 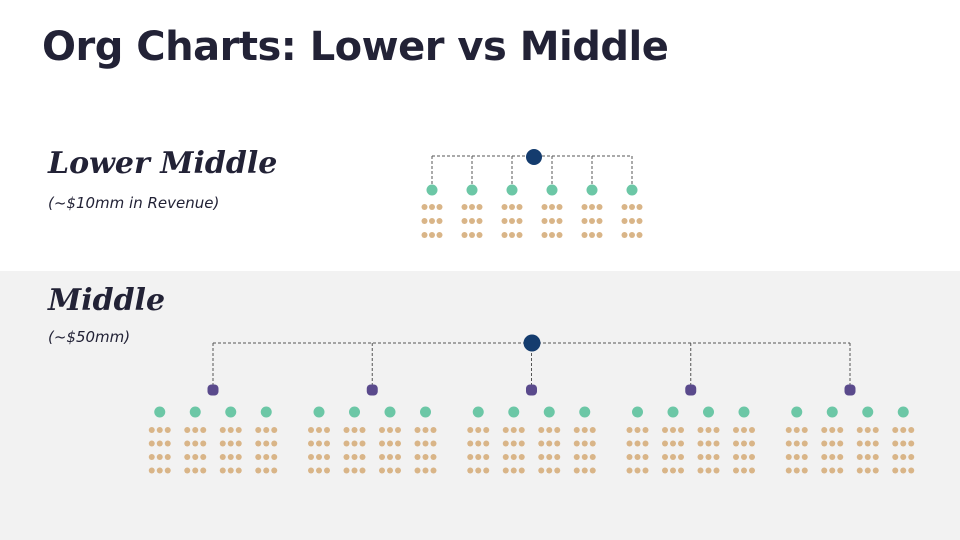 I want to click on vp-node, so click(x=850, y=390).